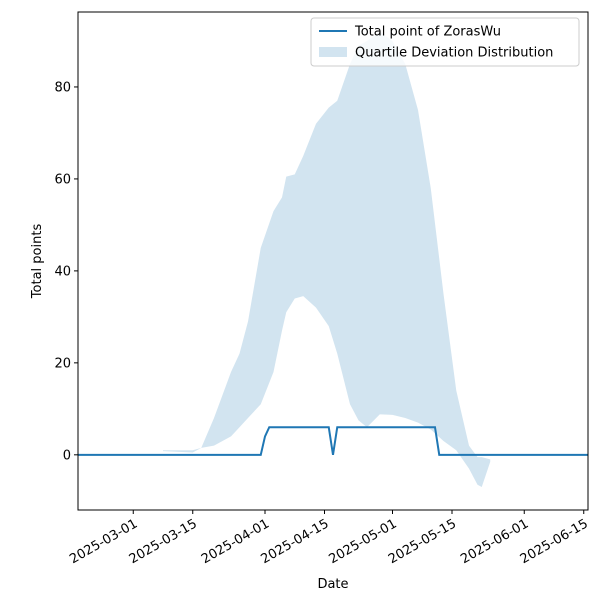  I want to click on x-tick-label: 2025-03-15, so click(163, 541).